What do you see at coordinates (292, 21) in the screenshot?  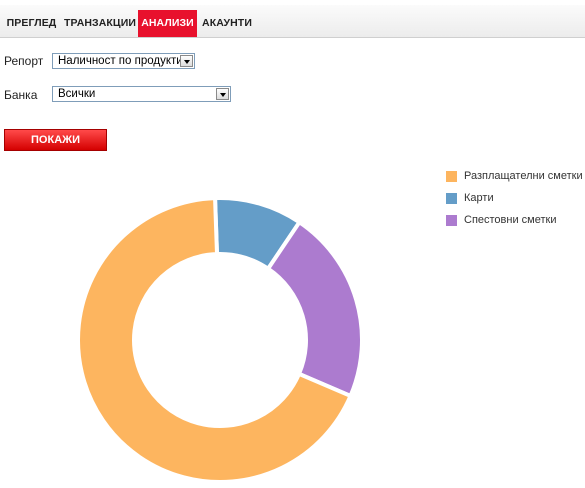 I see `top-navigation: ПРЕГЛЕД ТРАНЗАКЦИИ АНАЛИЗИ АКАУНТИ` at bounding box center [292, 21].